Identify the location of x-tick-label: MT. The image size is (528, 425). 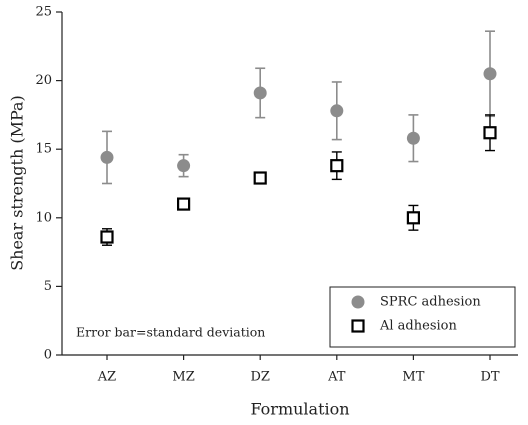
(413, 377).